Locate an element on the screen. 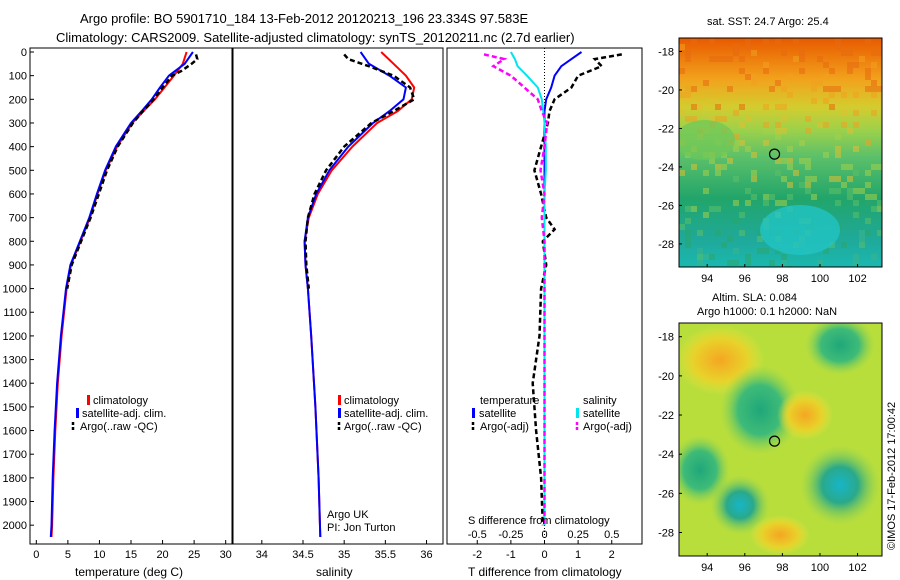 This screenshot has height=580, width=900. x-tick-label: 35 is located at coordinates (344, 555).